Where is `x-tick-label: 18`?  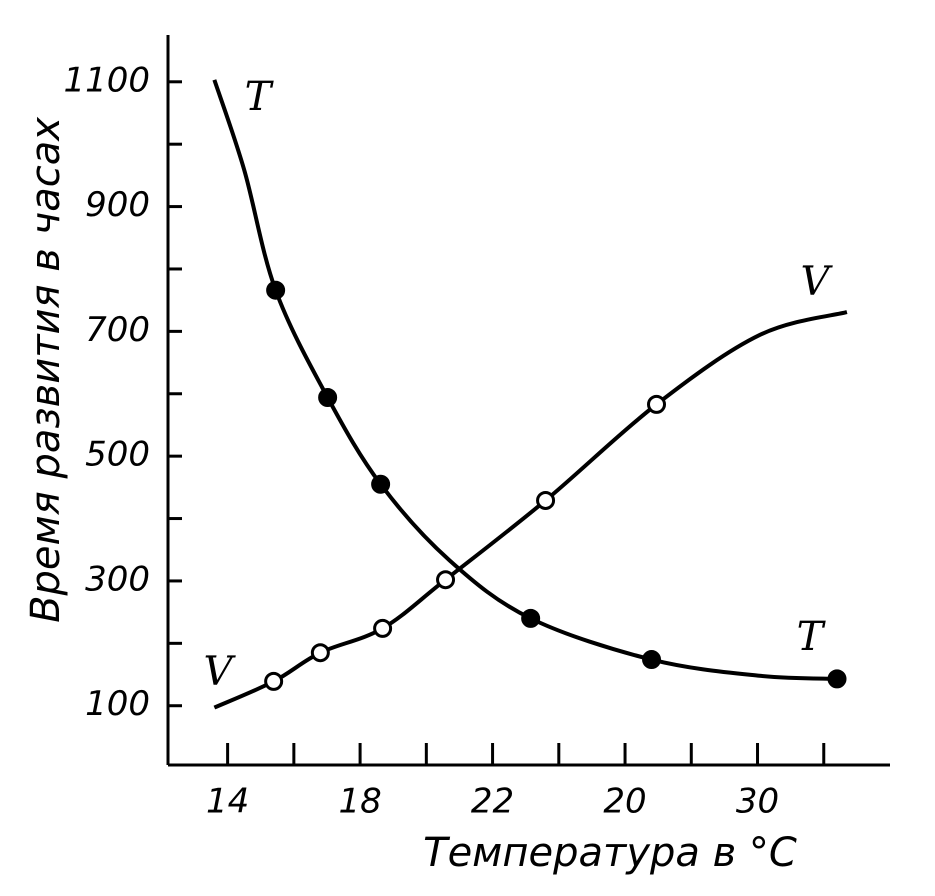 x-tick-label: 18 is located at coordinates (359, 802).